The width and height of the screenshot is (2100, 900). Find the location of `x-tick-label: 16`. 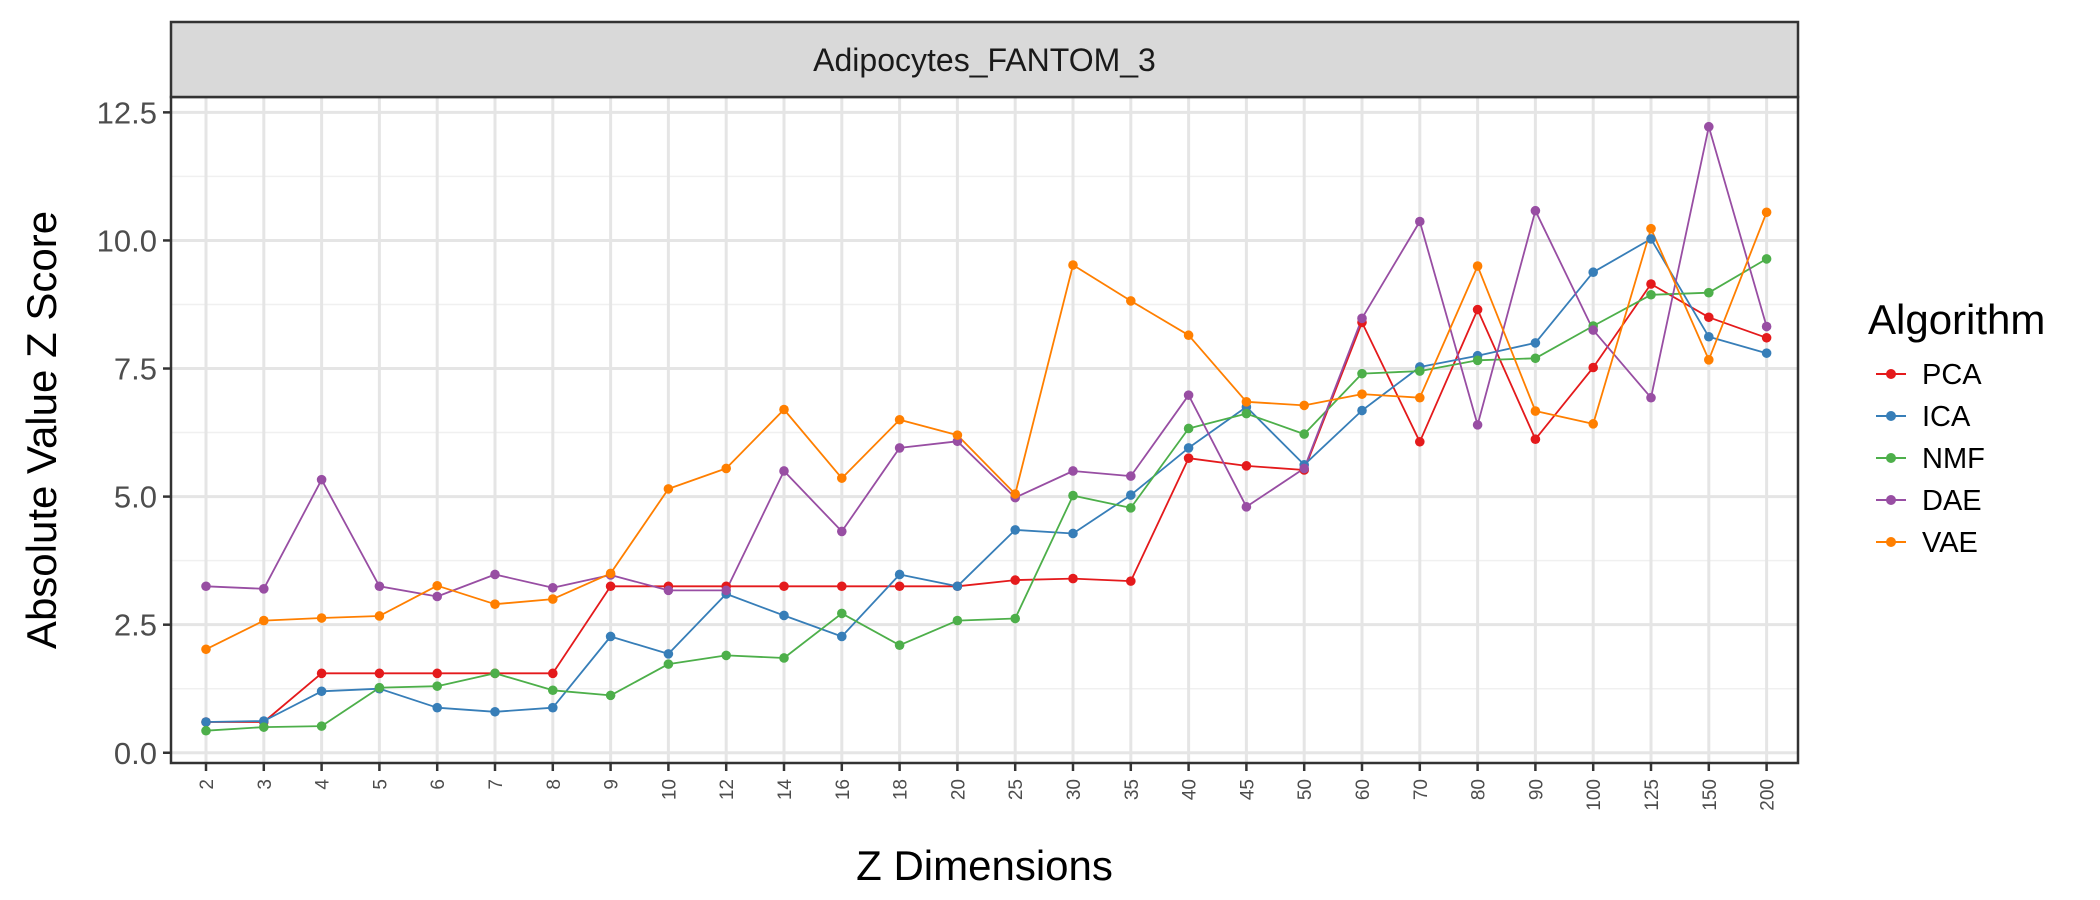

x-tick-label: 16 is located at coordinates (843, 789).